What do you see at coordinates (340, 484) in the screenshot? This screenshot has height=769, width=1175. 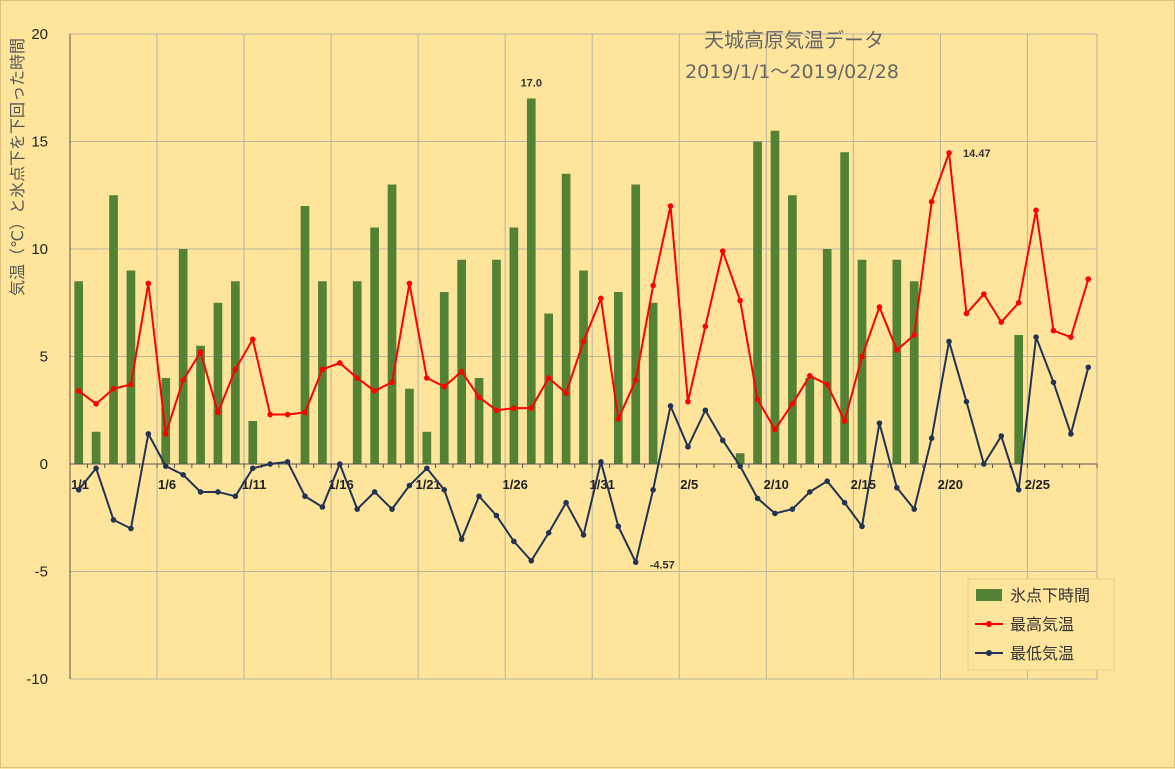 I see `x-tick-label: 1/16` at bounding box center [340, 484].